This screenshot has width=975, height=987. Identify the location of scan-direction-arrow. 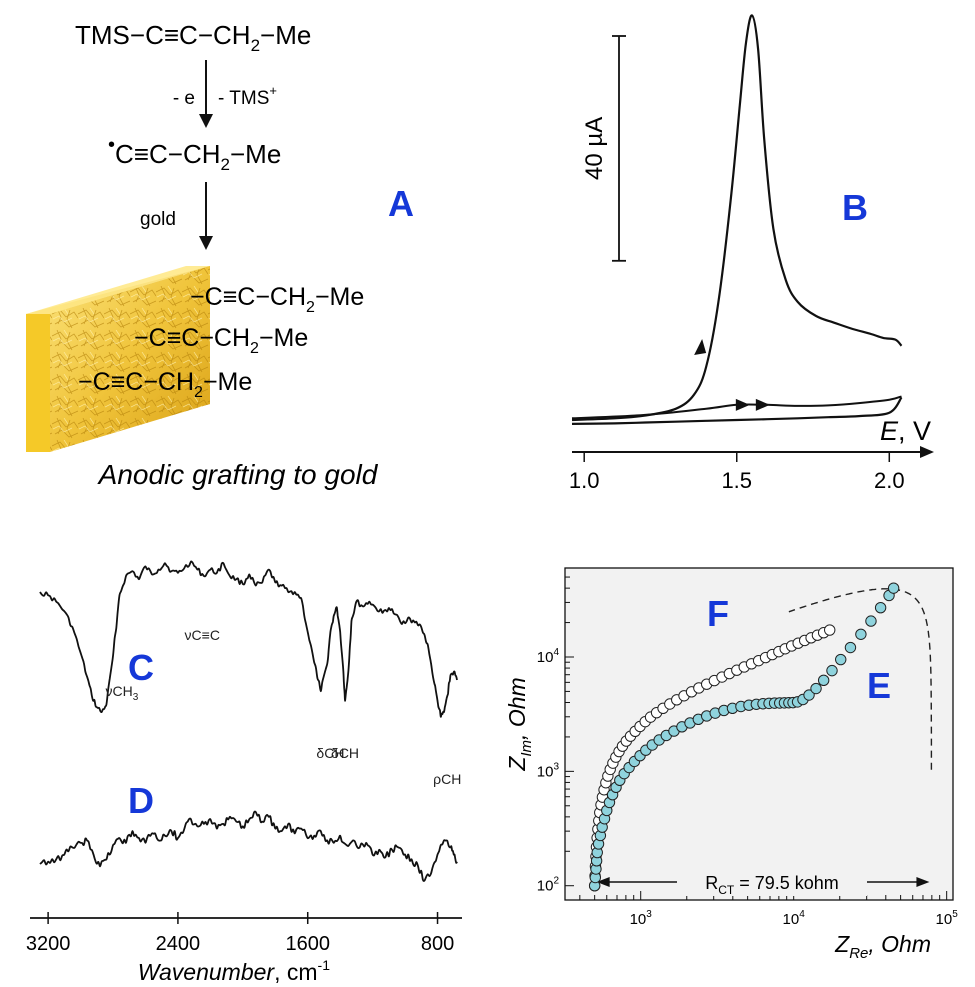
(700, 346).